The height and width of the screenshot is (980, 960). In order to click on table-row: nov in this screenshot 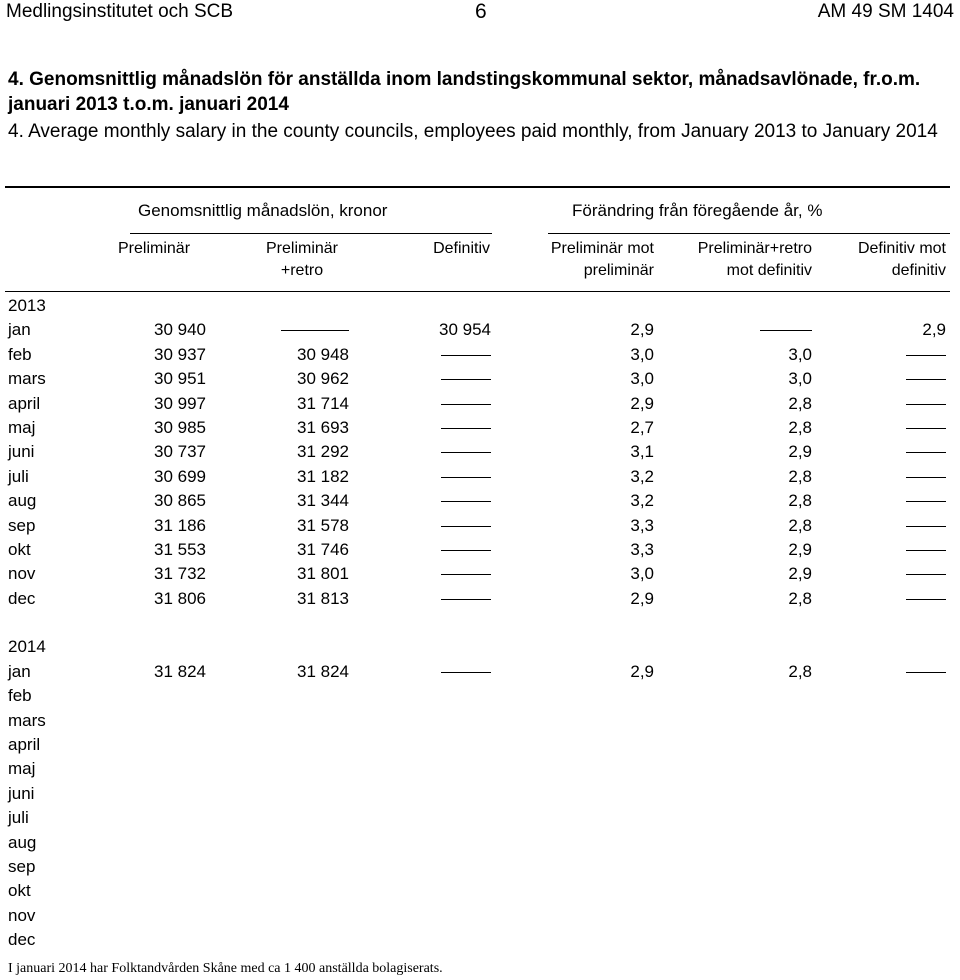, I will do `click(480, 916)`.